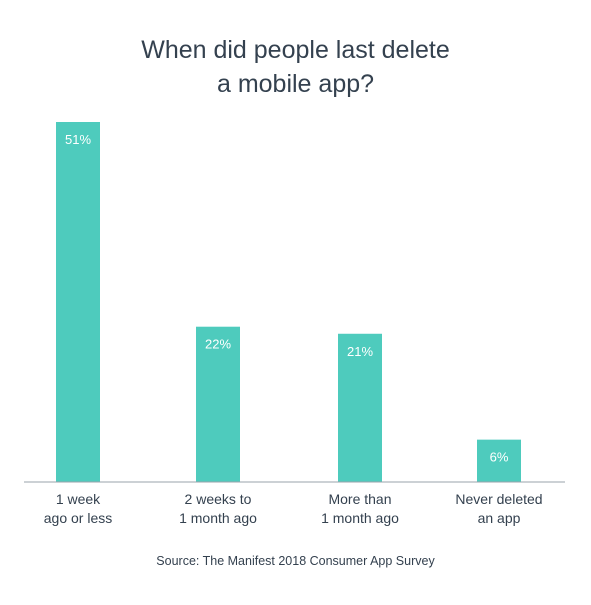 The height and width of the screenshot is (605, 591). I want to click on bar-value-label: 51%, so click(78, 139).